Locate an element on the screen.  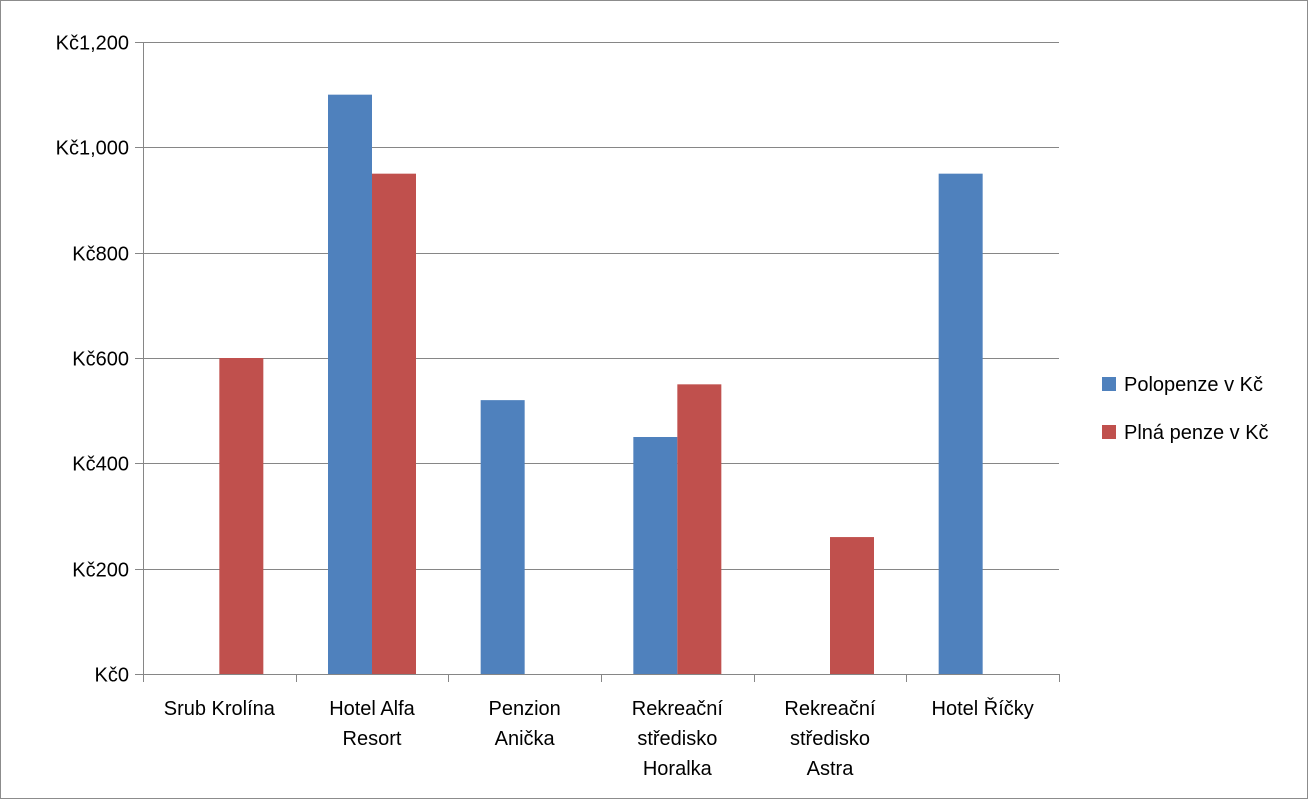
x-tick-label: Astra is located at coordinates (831, 769).